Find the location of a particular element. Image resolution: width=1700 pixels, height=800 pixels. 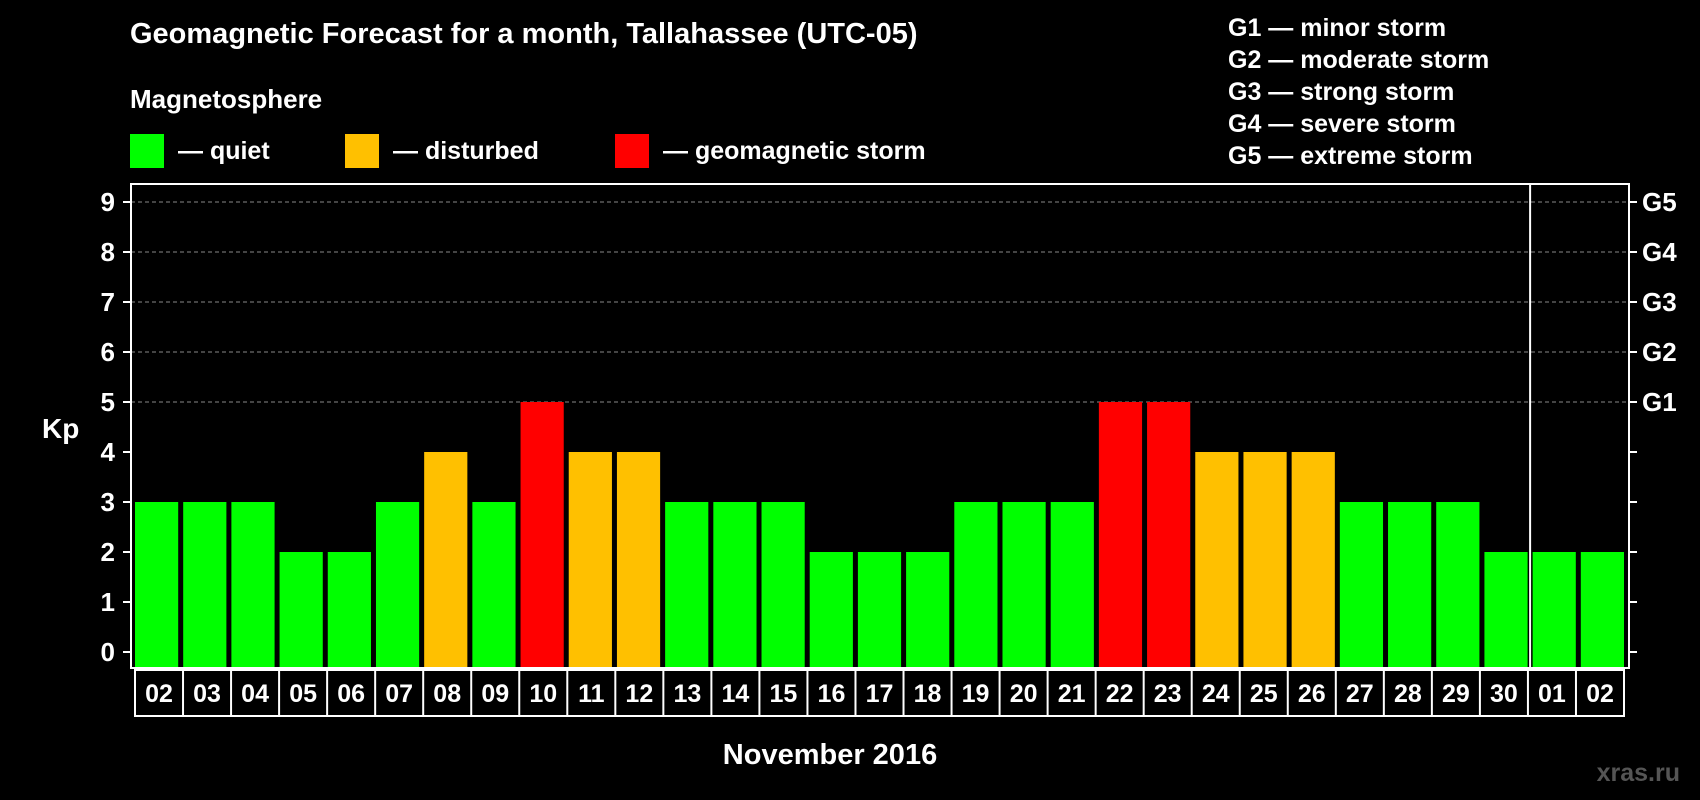

storm-level-g5: G5 — extreme storm is located at coordinates (1350, 156).